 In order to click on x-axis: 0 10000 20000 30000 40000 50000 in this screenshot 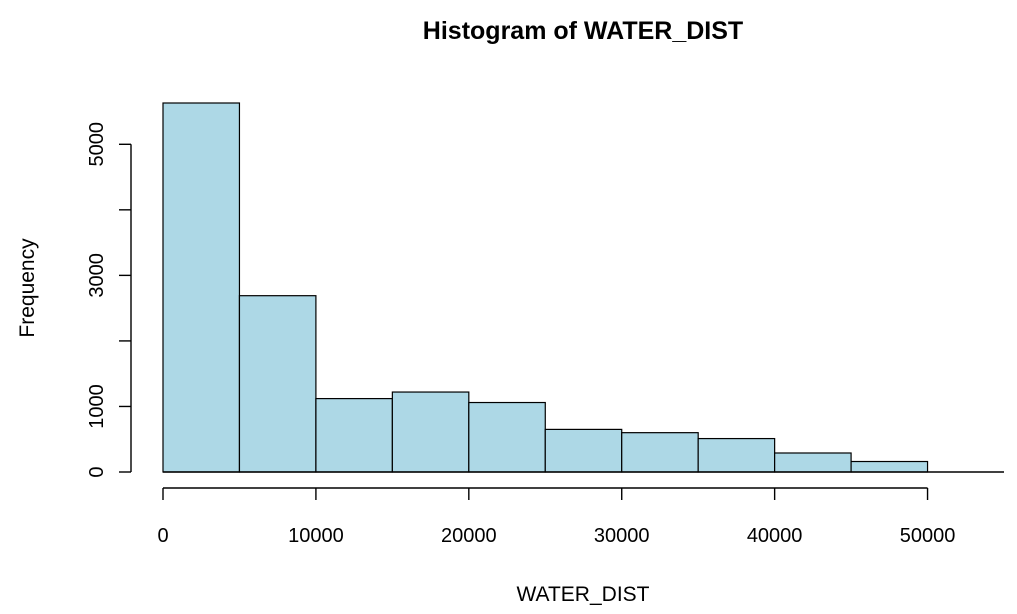, I will do `click(556, 517)`.